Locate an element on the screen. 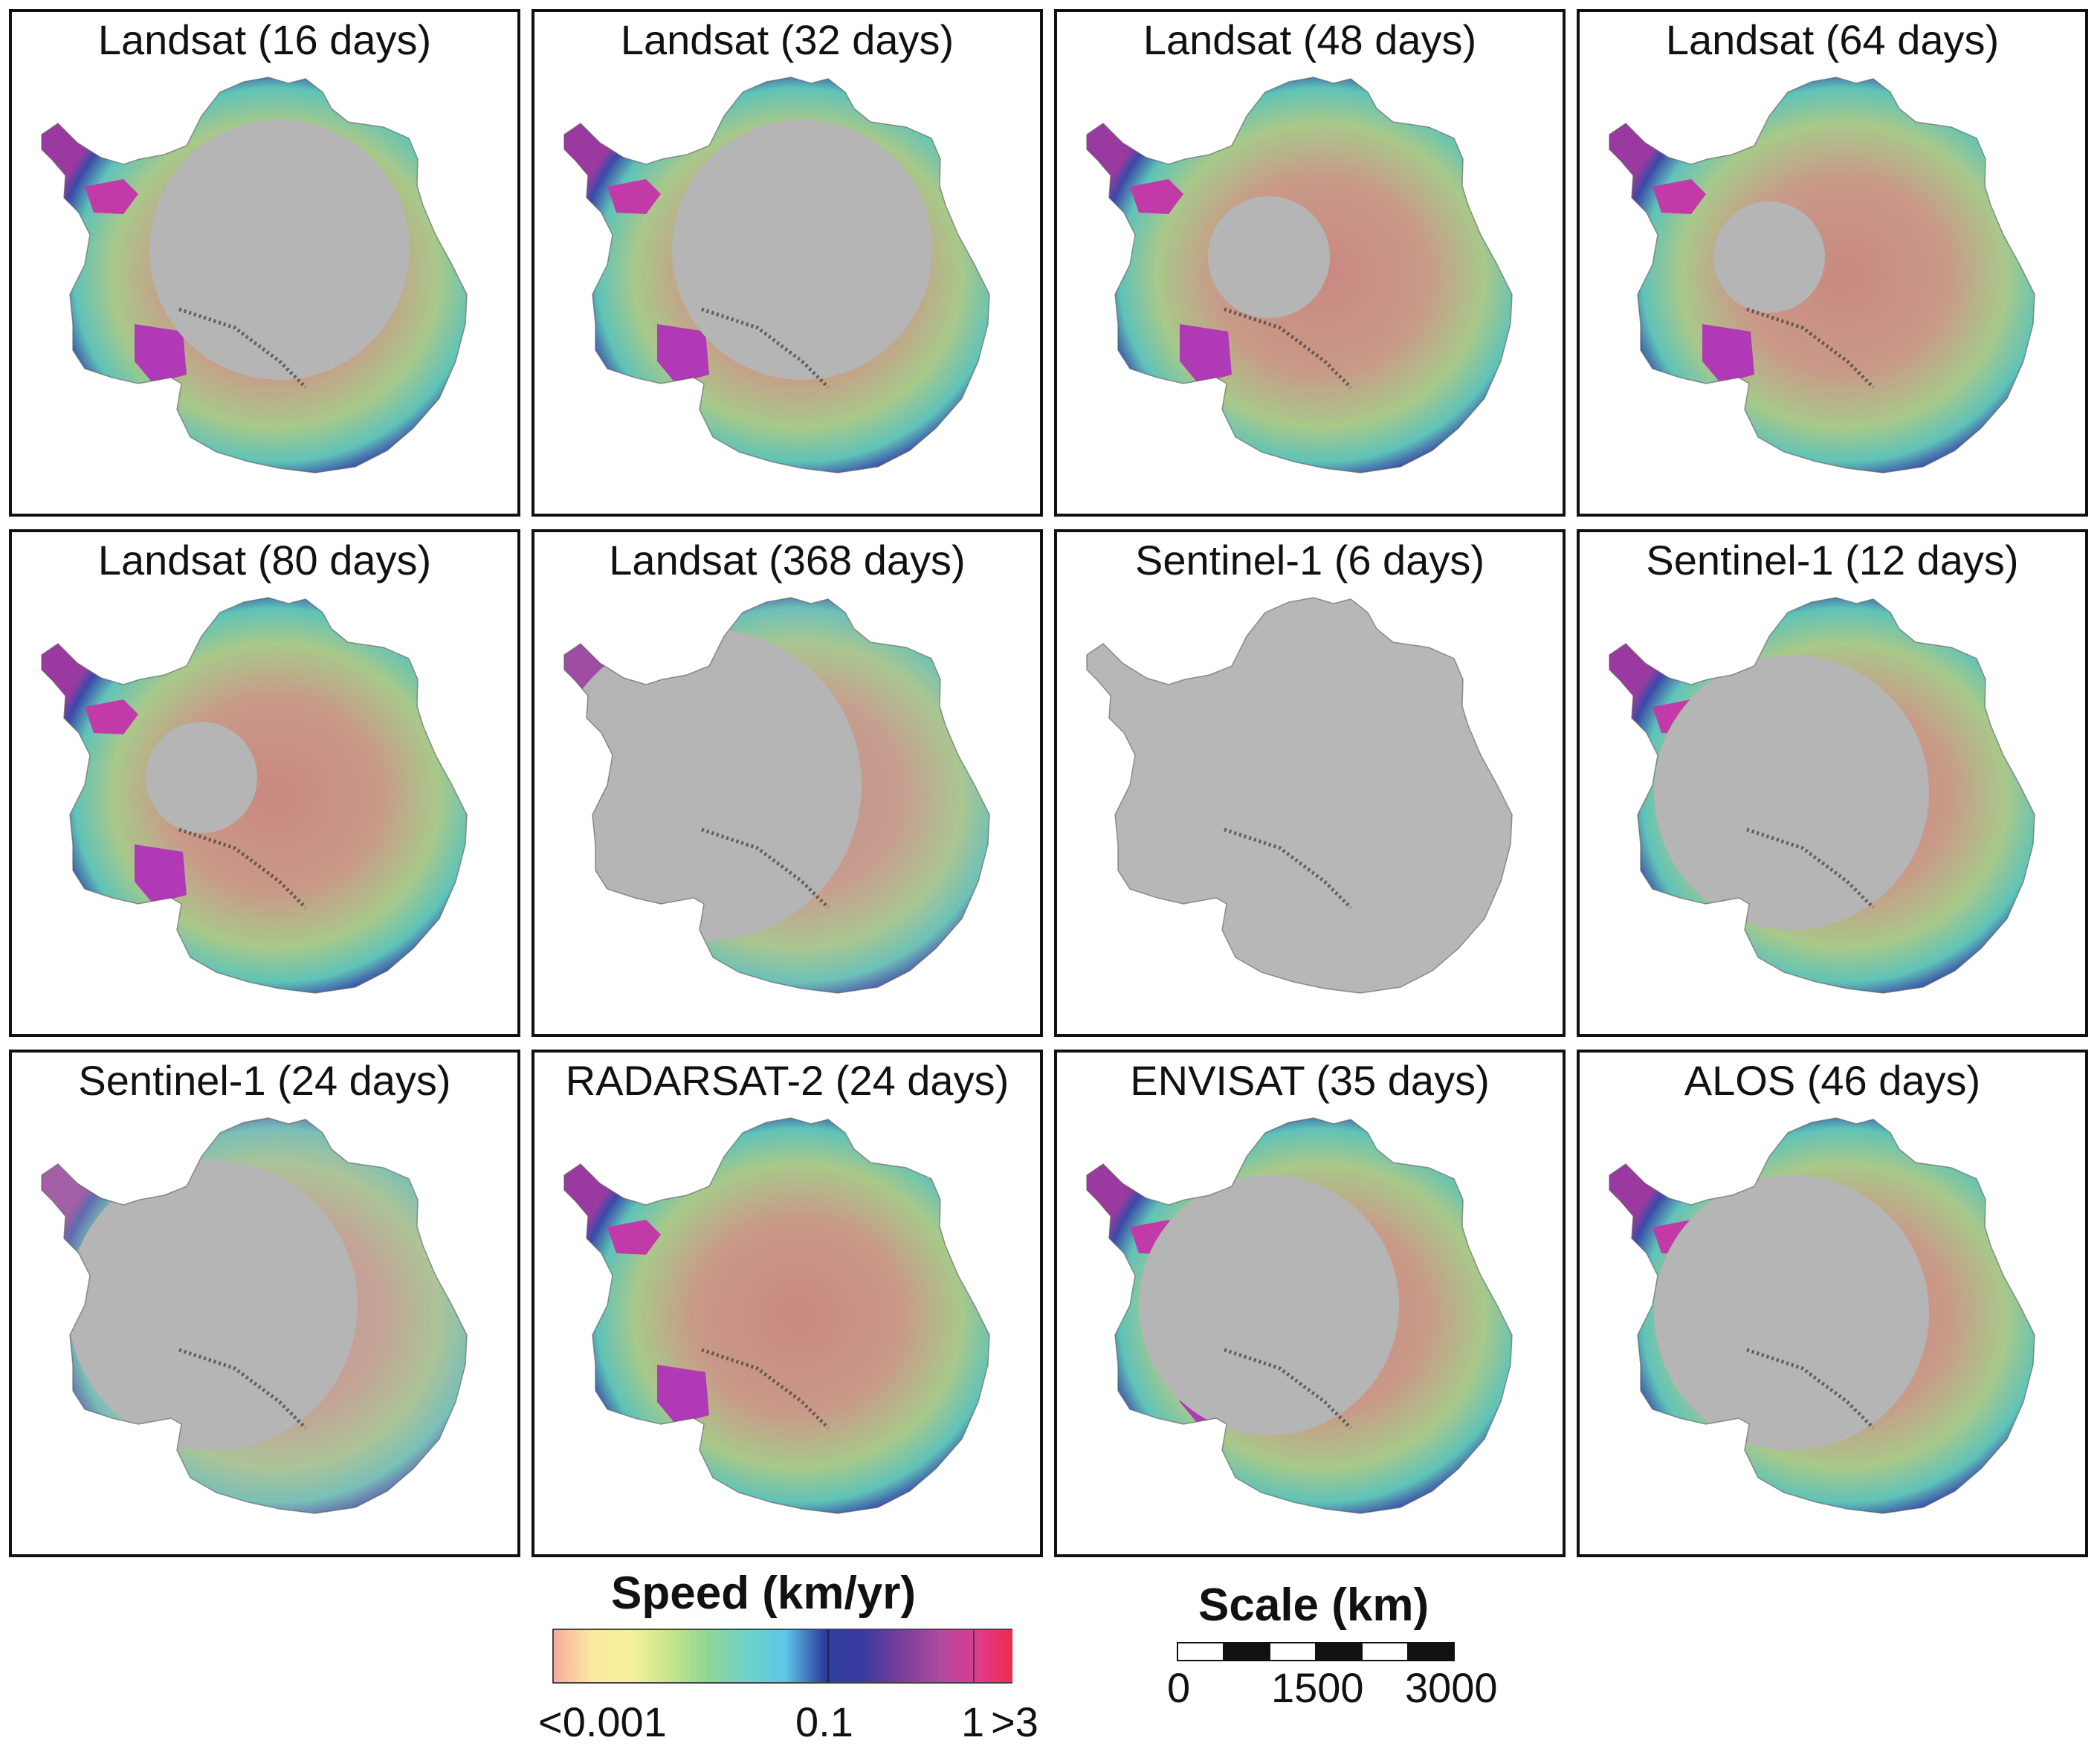 The width and height of the screenshot is (2100, 1749). colorbar-label-min: <0.001 is located at coordinates (602, 1721).